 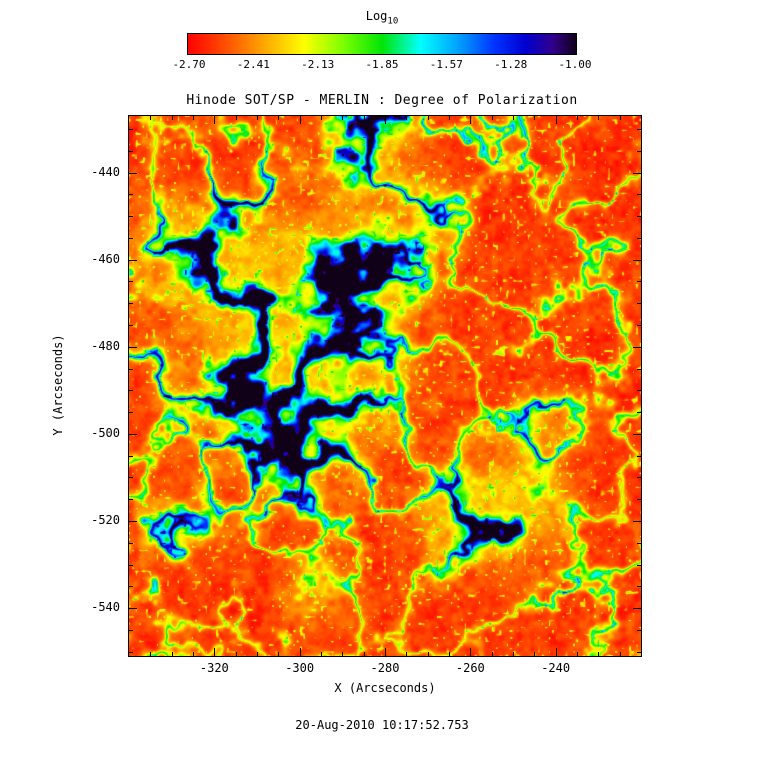 I want to click on y-tick-label: -440, so click(x=105, y=171).